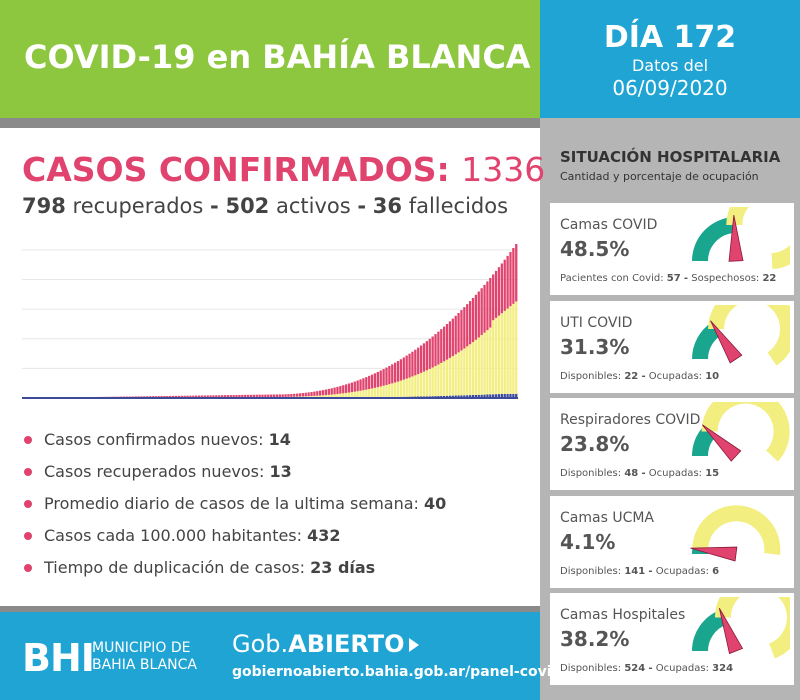 Image resolution: width=800 pixels, height=700 pixels. What do you see at coordinates (503, 169) in the screenshot?
I see `confirmed-cases-total: 1336` at bounding box center [503, 169].